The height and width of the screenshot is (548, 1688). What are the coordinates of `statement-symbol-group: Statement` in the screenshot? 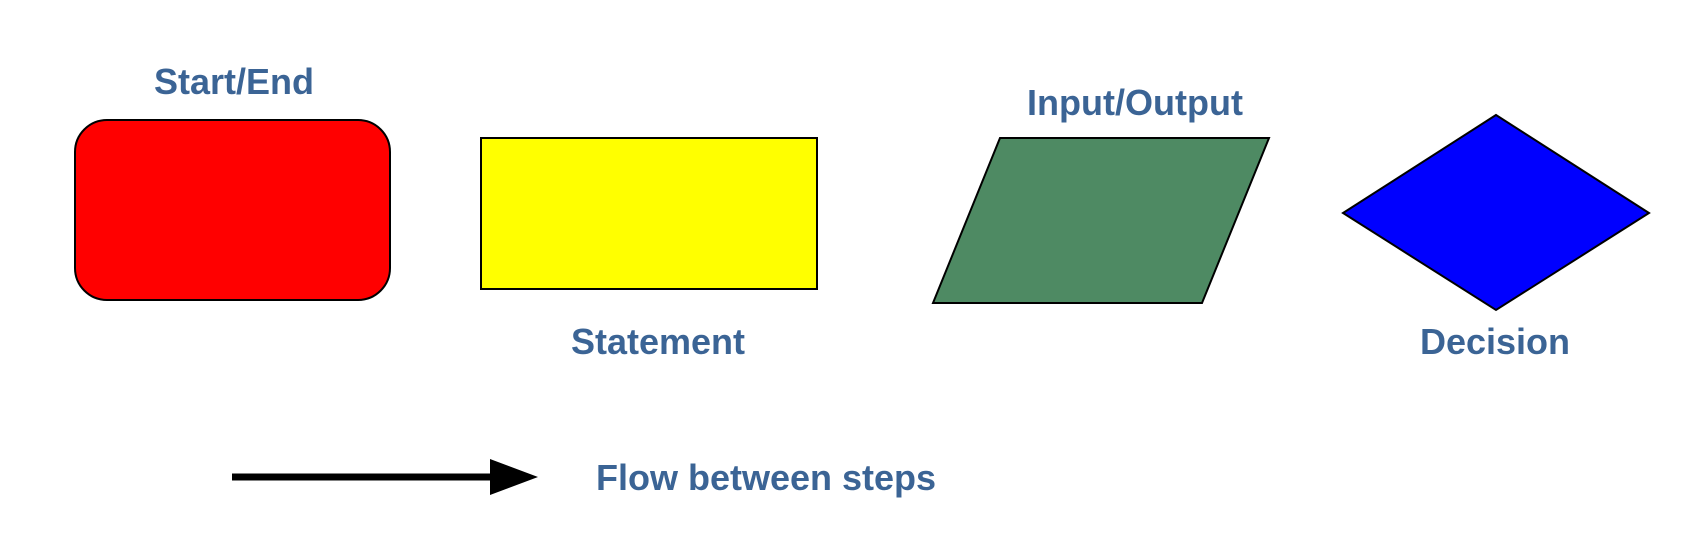 It's located at (649, 249).